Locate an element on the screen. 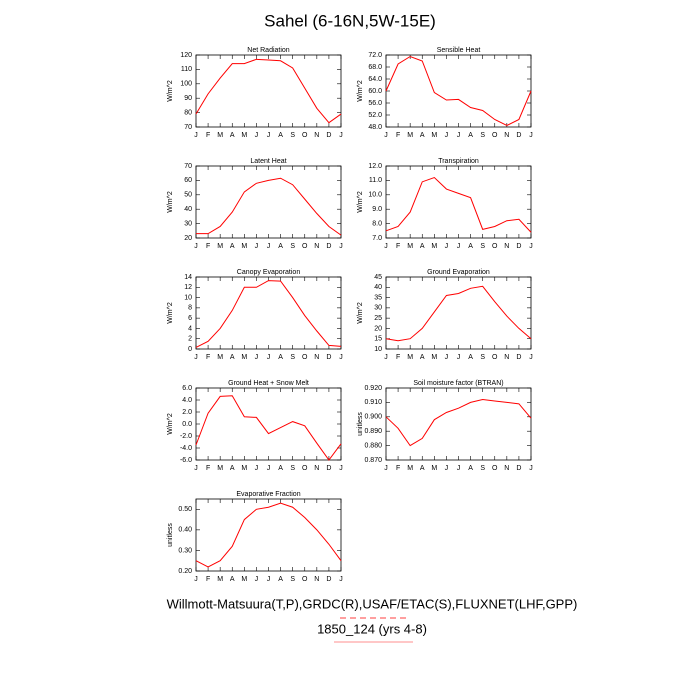 This screenshot has width=700, height=700. y-tick-label: 11.0 is located at coordinates (375, 180).